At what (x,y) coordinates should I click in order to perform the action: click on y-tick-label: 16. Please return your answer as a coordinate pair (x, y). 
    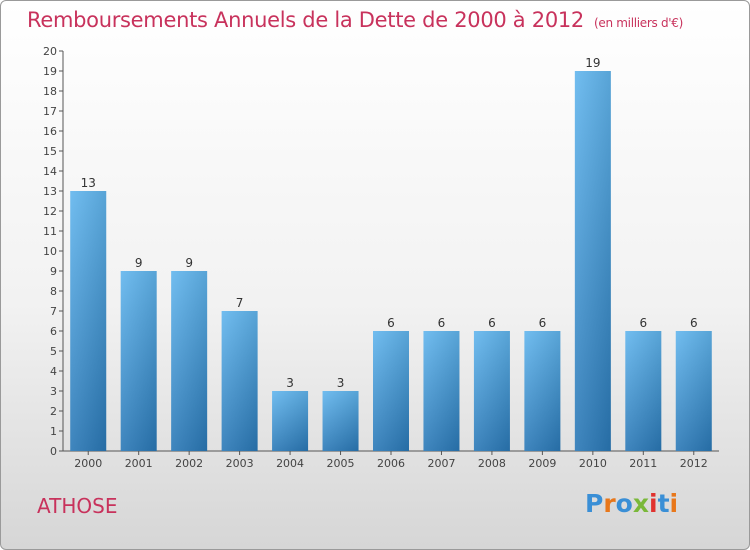
    Looking at the image, I should click on (50, 131).